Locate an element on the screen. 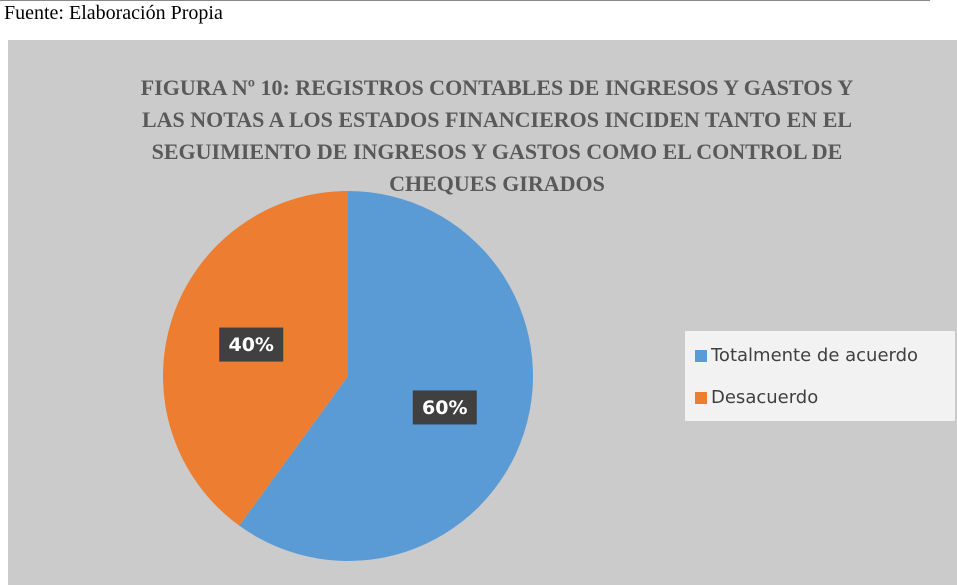 The width and height of the screenshot is (957, 585). data-label: 40% is located at coordinates (250, 345).